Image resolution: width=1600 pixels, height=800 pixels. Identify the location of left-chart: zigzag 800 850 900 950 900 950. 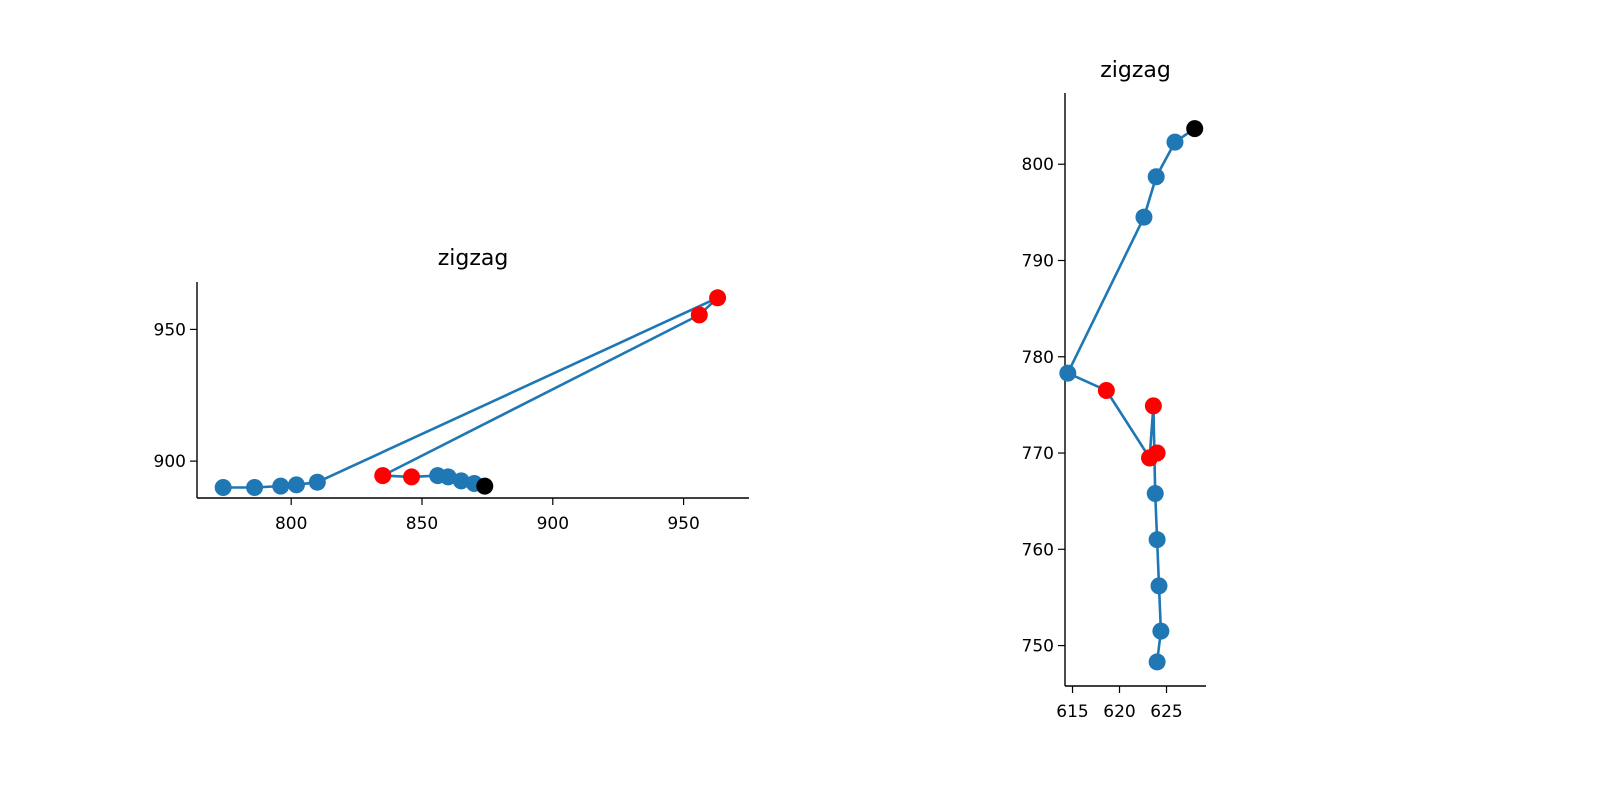
(451, 390).